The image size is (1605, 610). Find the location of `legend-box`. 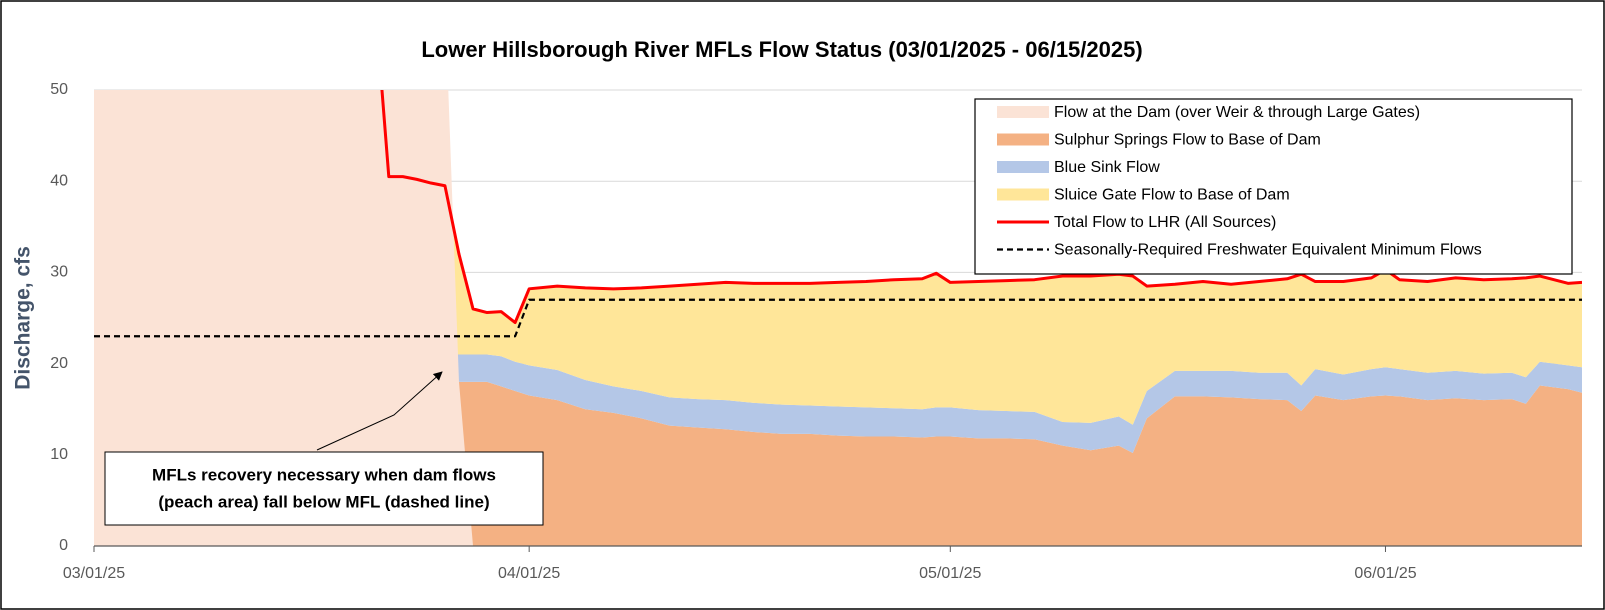

legend-box is located at coordinates (1273, 186).